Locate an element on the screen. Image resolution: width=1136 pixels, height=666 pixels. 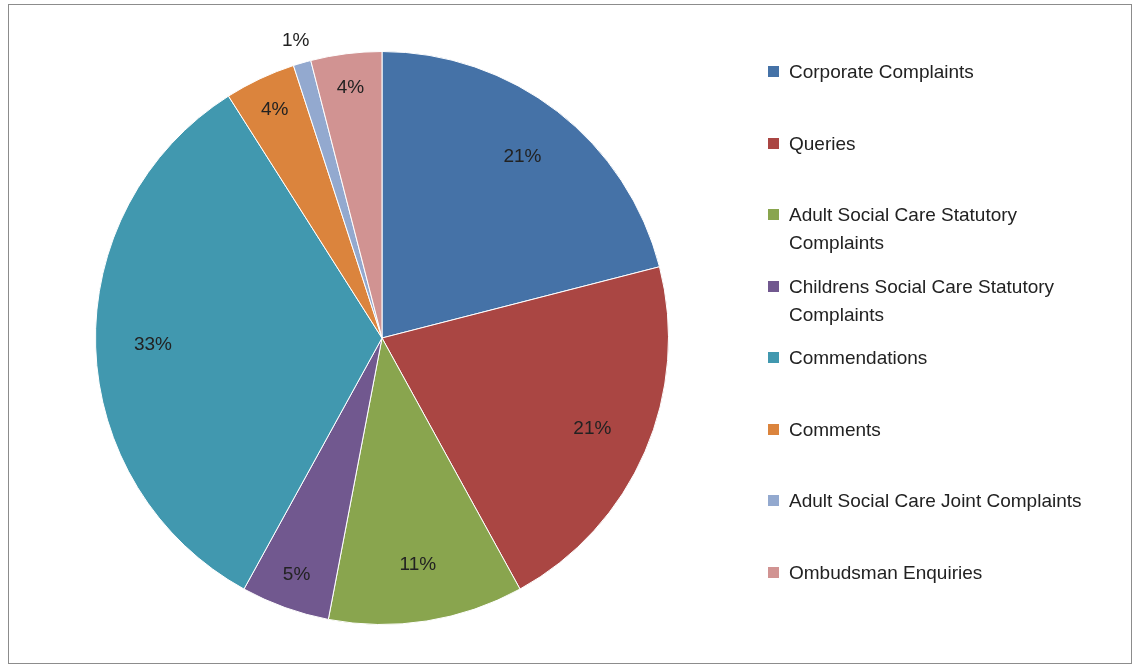
legend-label: Childrens Social Care Statutory Complaints is located at coordinates (922, 300).